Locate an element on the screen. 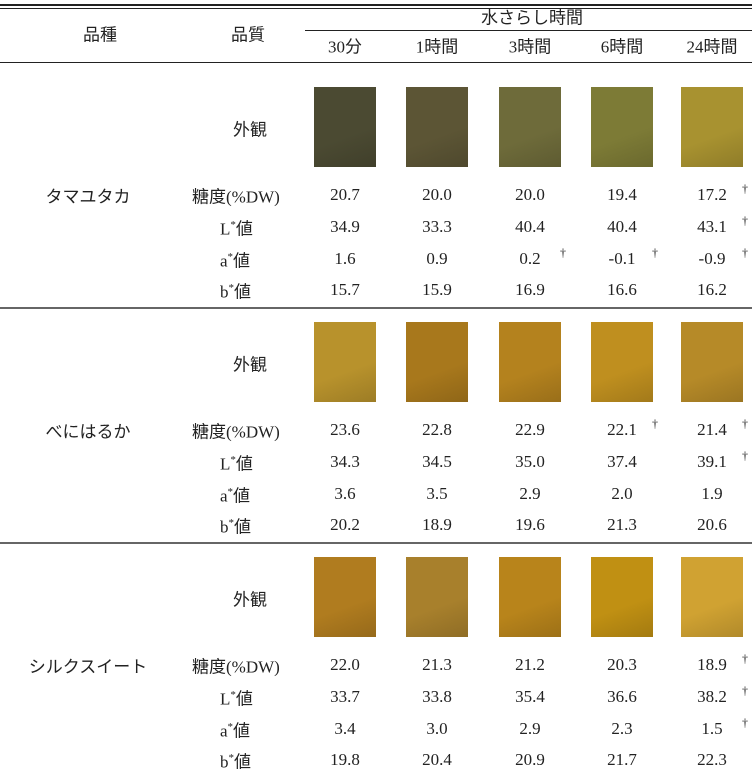  cell-value: 43.1 is located at coordinates (712, 226).